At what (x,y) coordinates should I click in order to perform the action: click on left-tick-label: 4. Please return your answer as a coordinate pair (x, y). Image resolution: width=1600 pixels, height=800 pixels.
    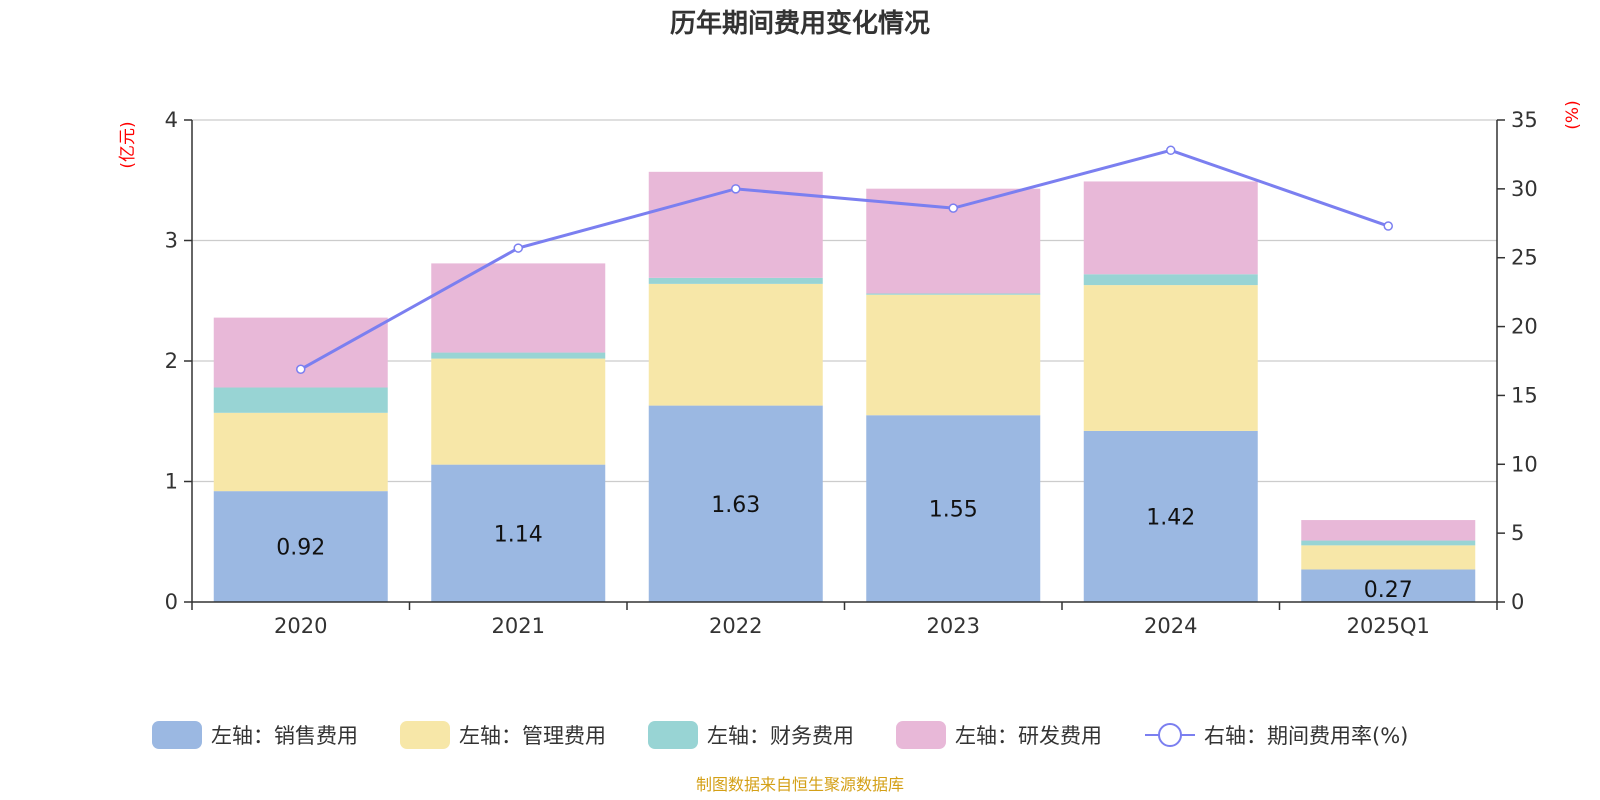
    Looking at the image, I should click on (171, 120).